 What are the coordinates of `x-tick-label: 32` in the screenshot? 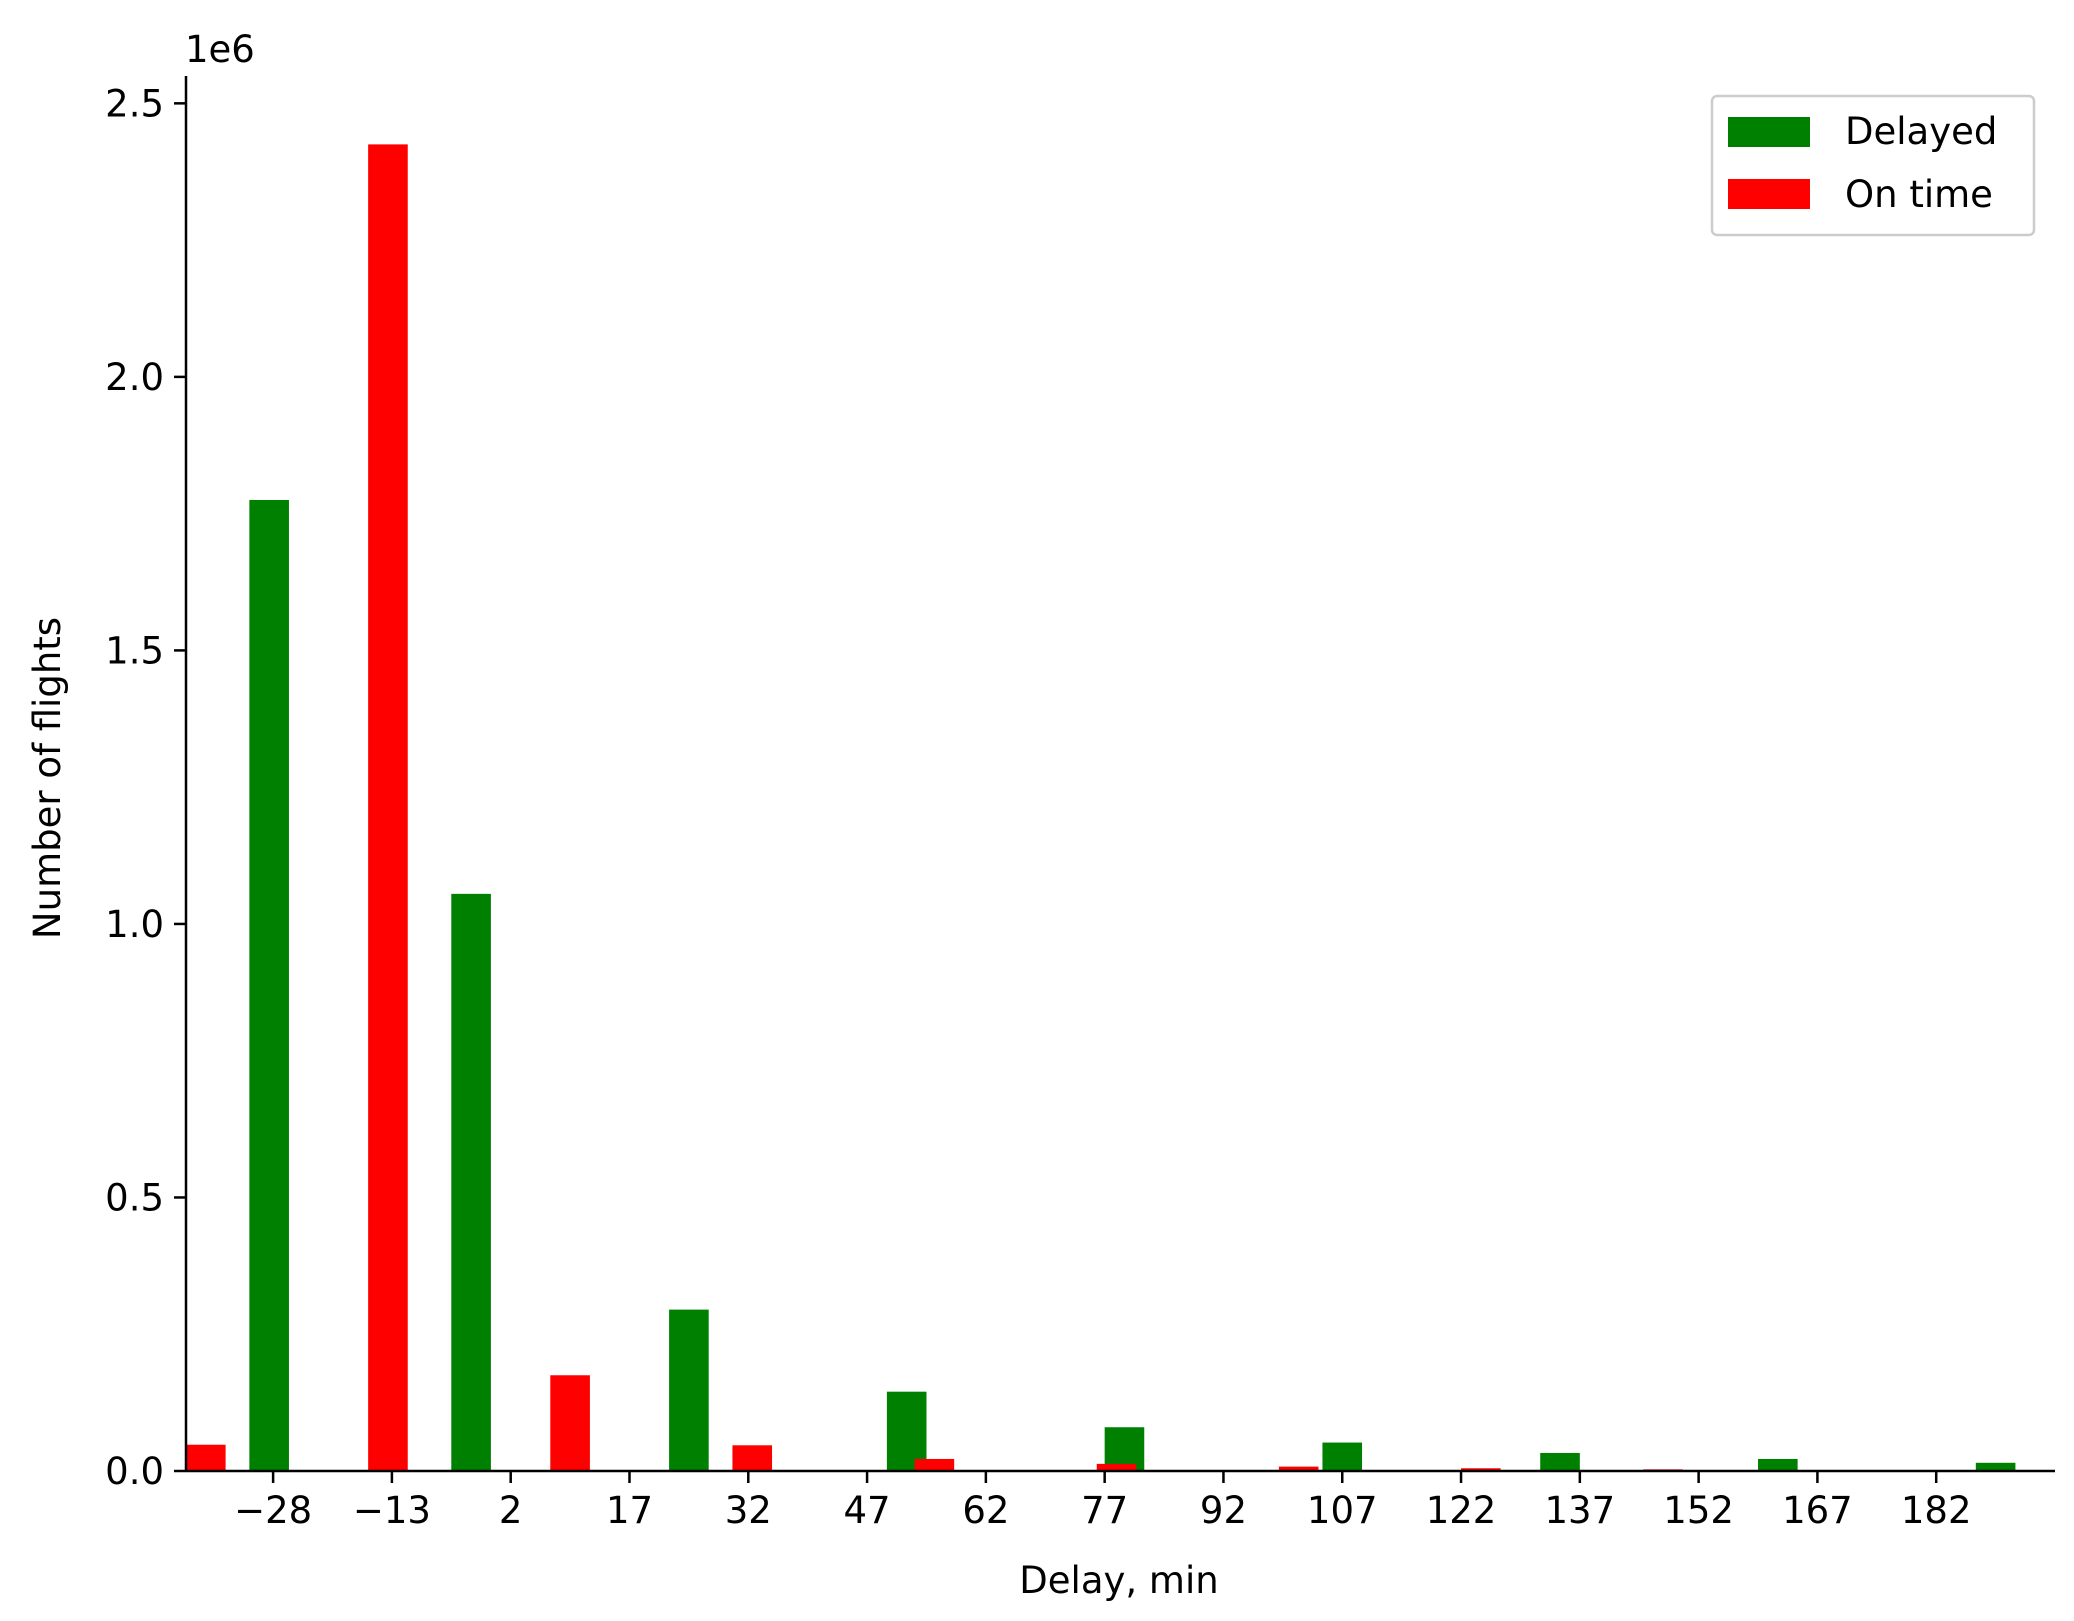 It's located at (748, 1510).